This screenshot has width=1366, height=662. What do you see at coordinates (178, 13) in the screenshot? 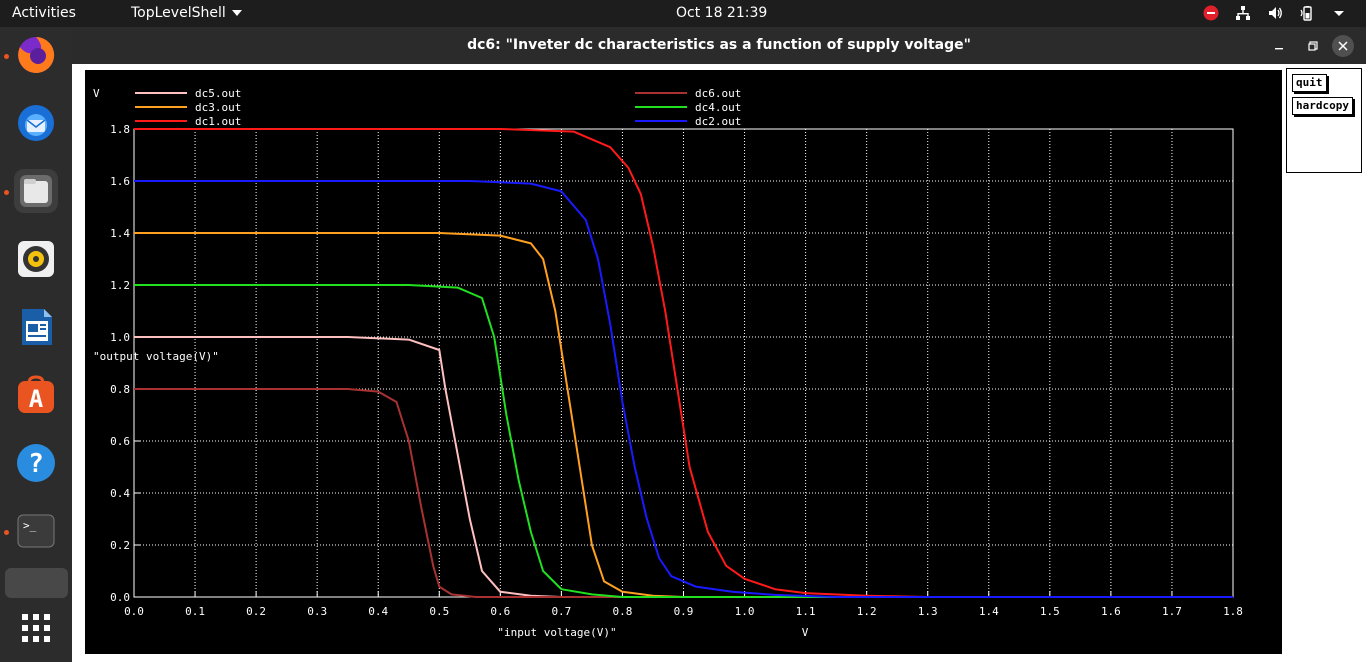
I see `app-menu-label: TopLevelShell` at bounding box center [178, 13].